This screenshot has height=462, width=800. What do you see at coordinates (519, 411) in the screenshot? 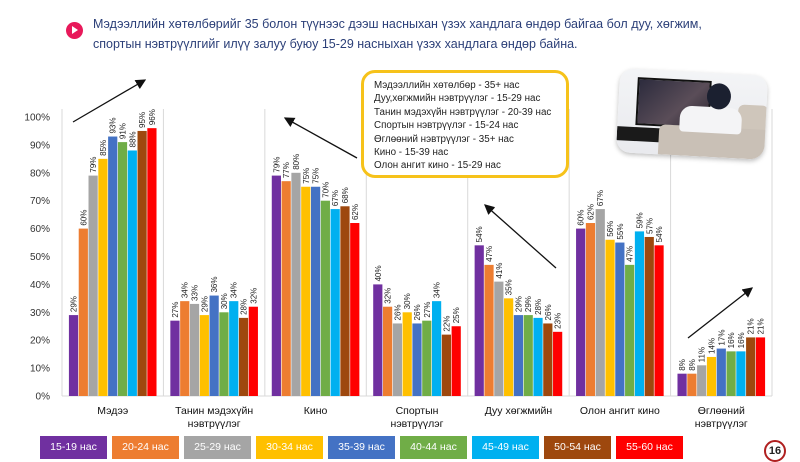
I see `category-label: Дуу хөгжмийн` at bounding box center [519, 411].